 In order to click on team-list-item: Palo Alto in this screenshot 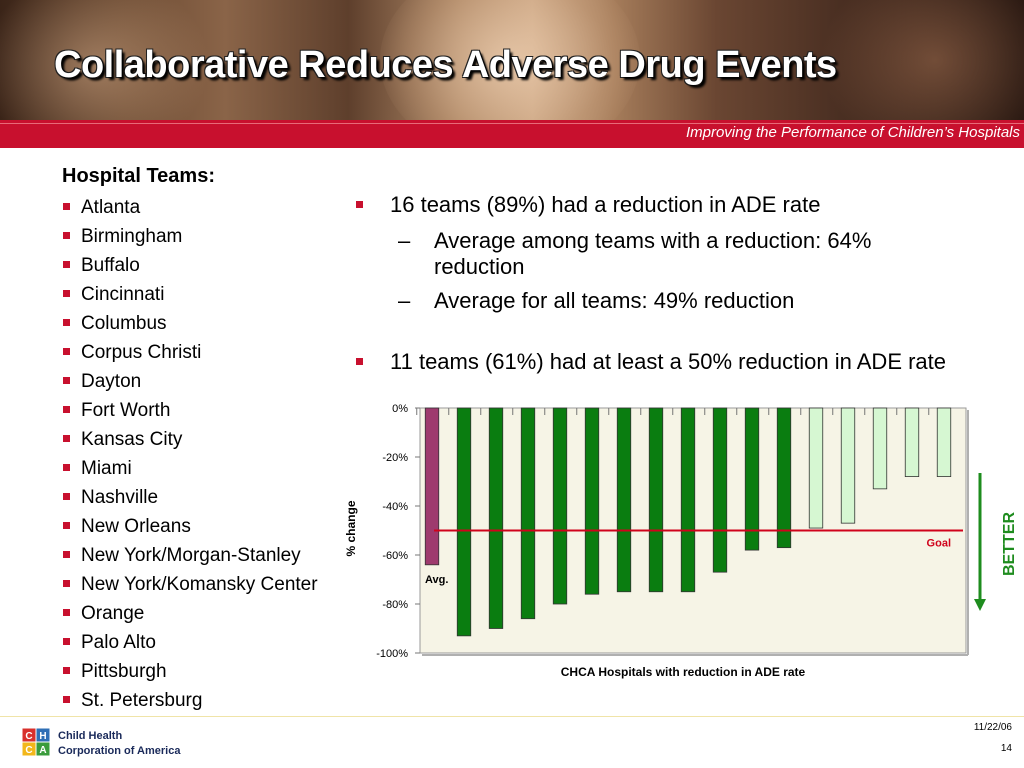, I will do `click(190, 642)`.